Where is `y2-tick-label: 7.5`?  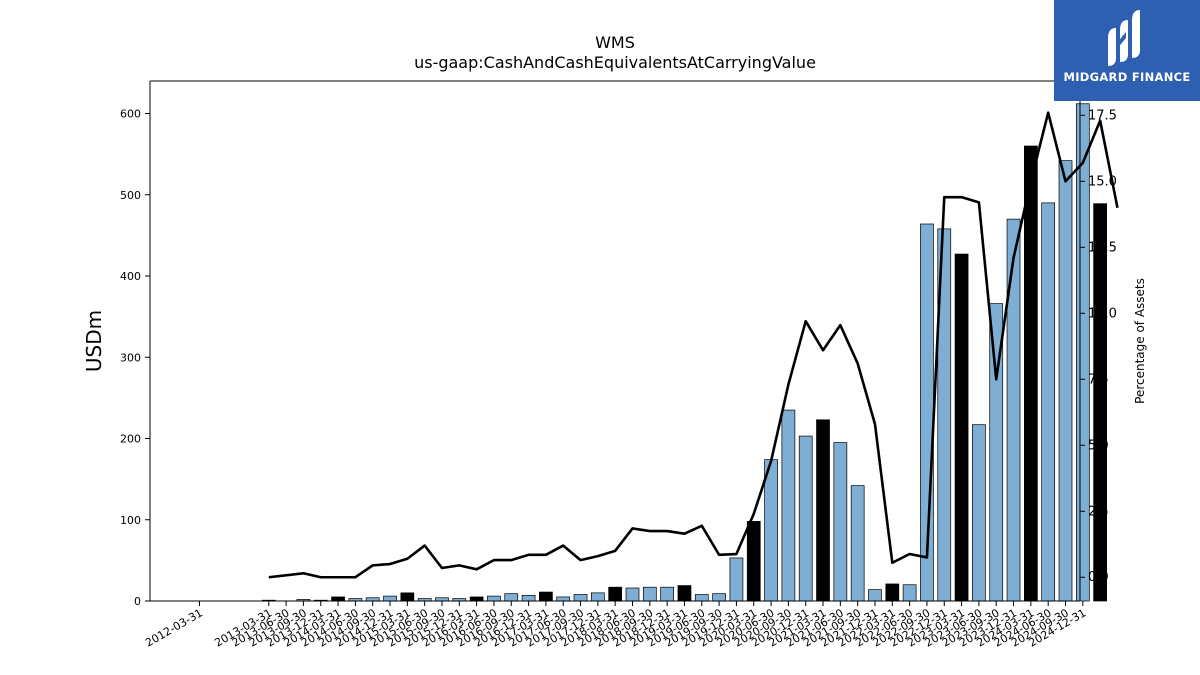
y2-tick-label: 7.5 is located at coordinates (1098, 379).